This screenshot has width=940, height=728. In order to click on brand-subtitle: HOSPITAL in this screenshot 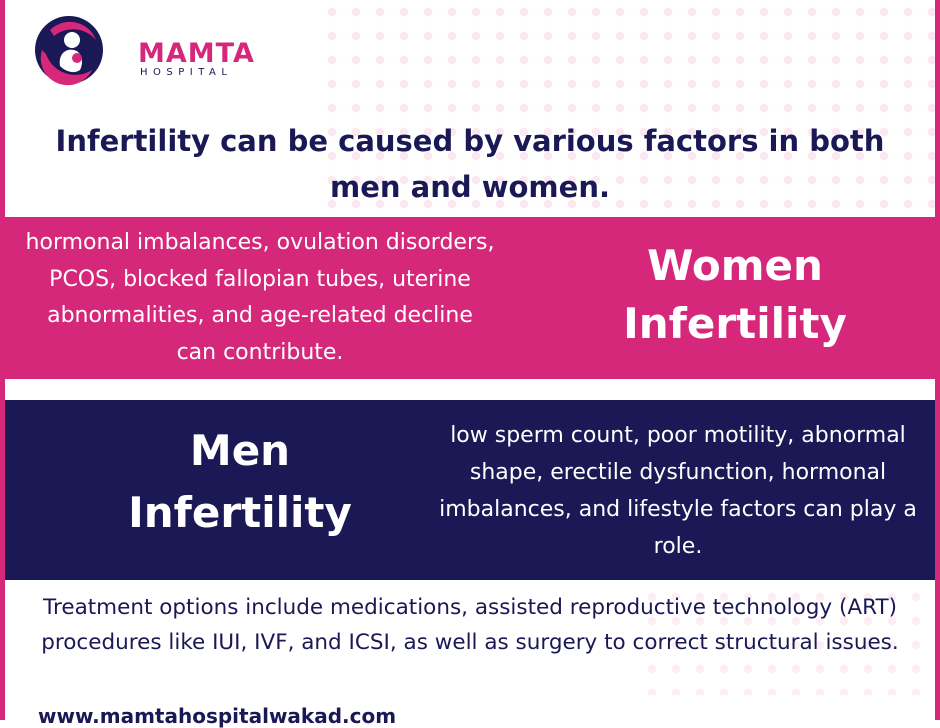, I will do `click(186, 72)`.